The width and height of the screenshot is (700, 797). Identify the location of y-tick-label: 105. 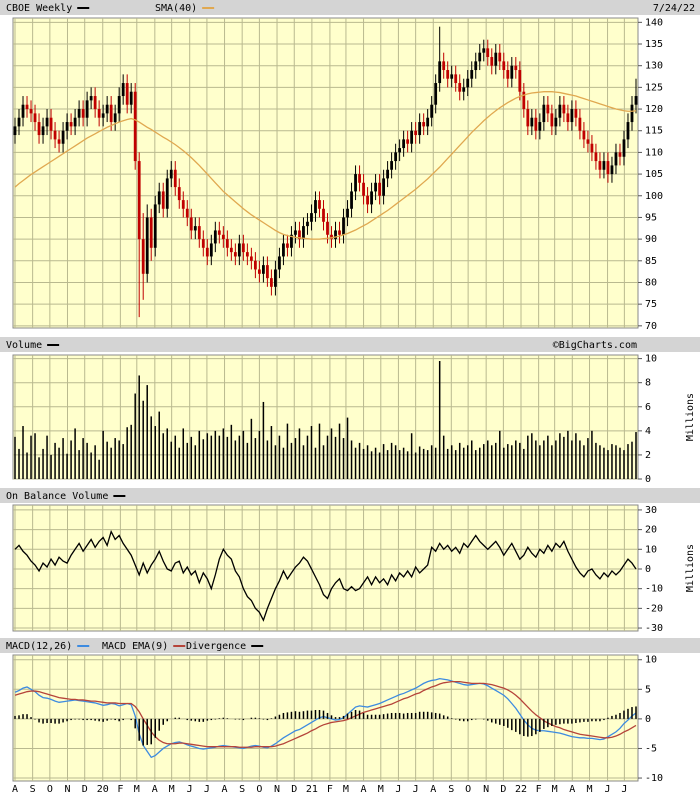
(654, 174).